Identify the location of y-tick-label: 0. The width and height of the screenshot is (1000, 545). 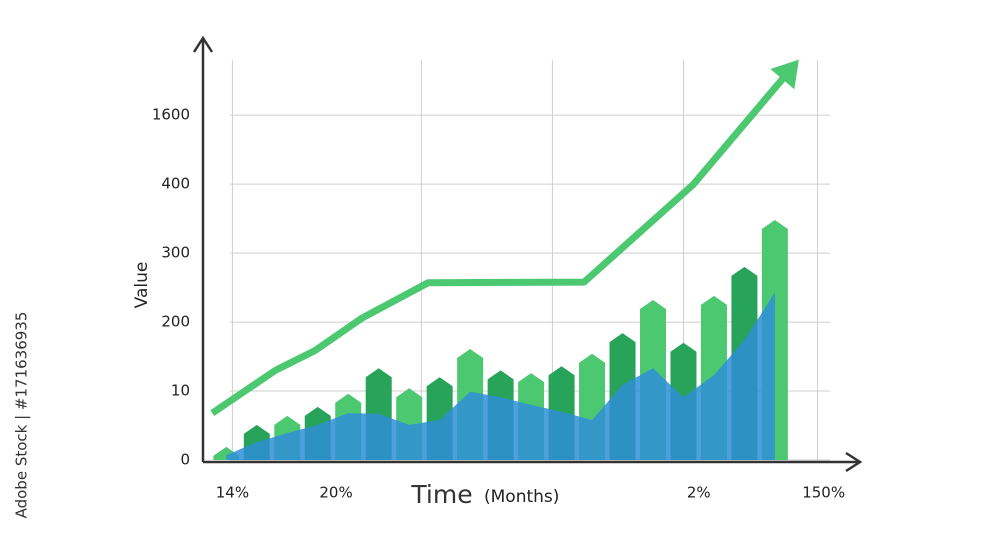
(185, 460).